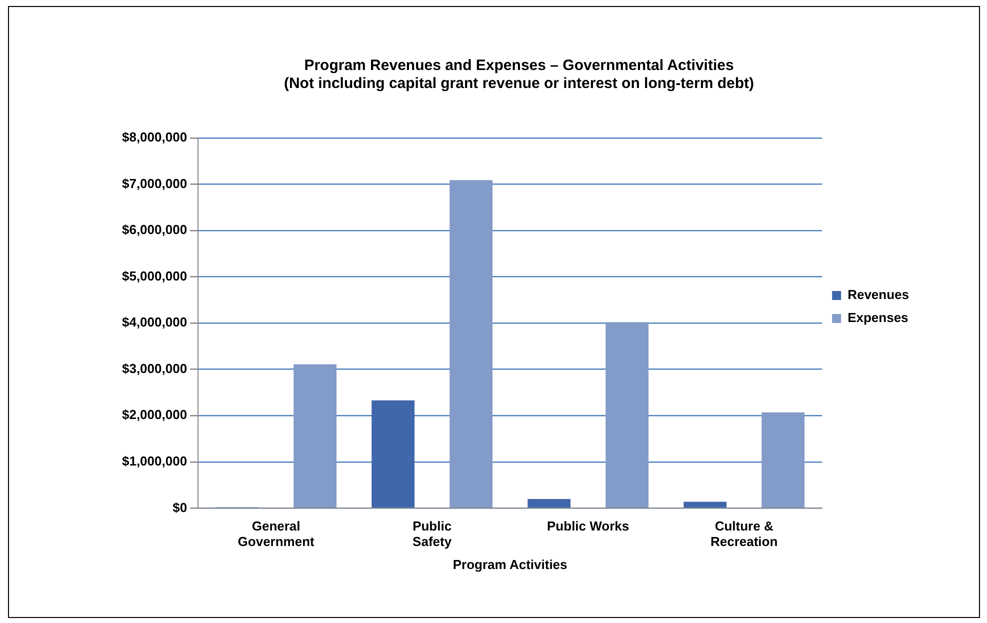 The height and width of the screenshot is (623, 987). What do you see at coordinates (744, 534) in the screenshot?
I see `x-tick-label: Culture & Recreation` at bounding box center [744, 534].